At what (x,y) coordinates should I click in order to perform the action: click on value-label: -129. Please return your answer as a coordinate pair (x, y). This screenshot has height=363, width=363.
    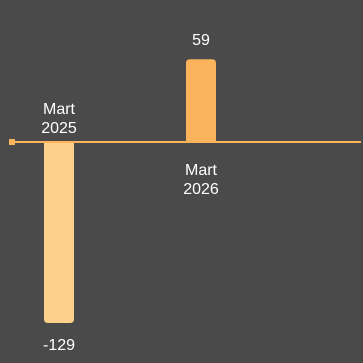
    Looking at the image, I should click on (59, 345).